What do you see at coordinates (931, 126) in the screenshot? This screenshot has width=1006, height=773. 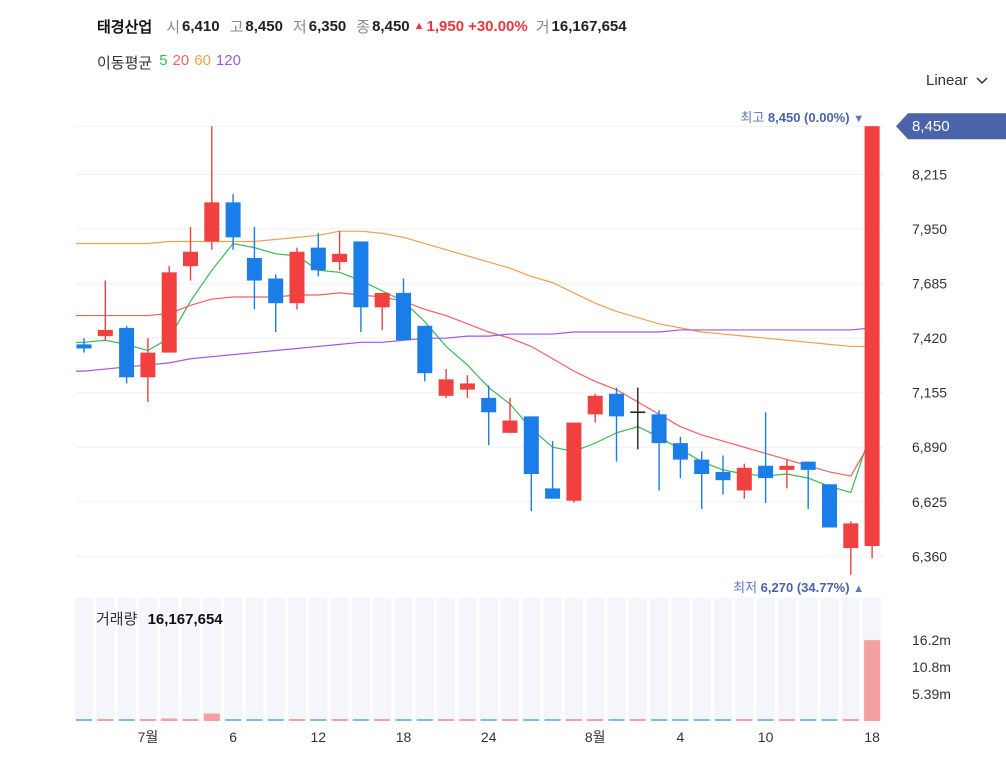 I see `price-tag-label: 8,450` at bounding box center [931, 126].